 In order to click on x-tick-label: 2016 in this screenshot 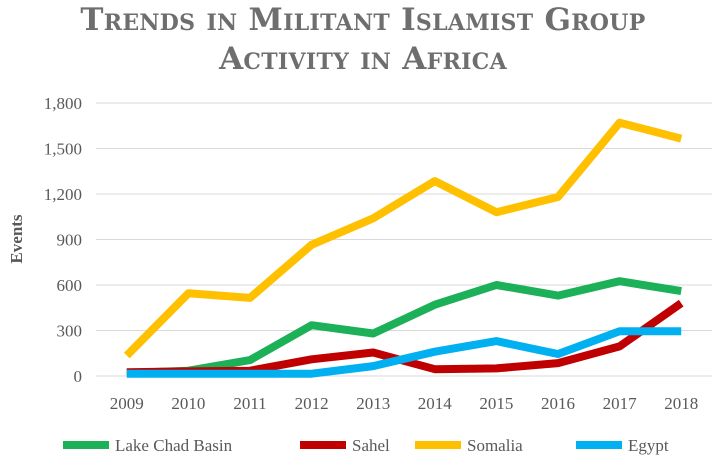, I will do `click(558, 403)`.